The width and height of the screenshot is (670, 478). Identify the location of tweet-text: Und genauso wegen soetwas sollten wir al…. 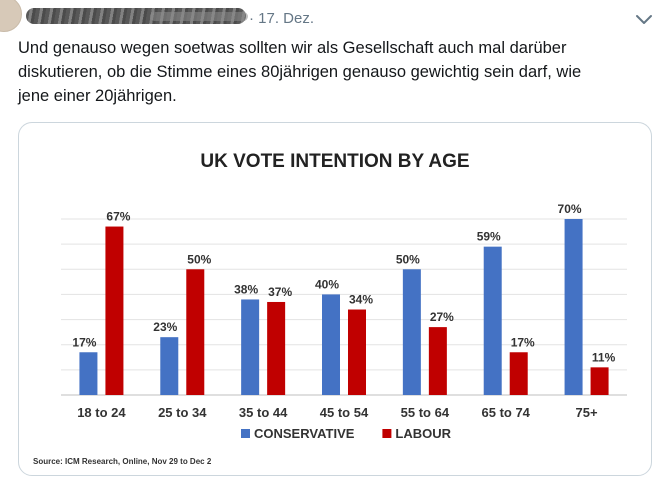
(300, 72).